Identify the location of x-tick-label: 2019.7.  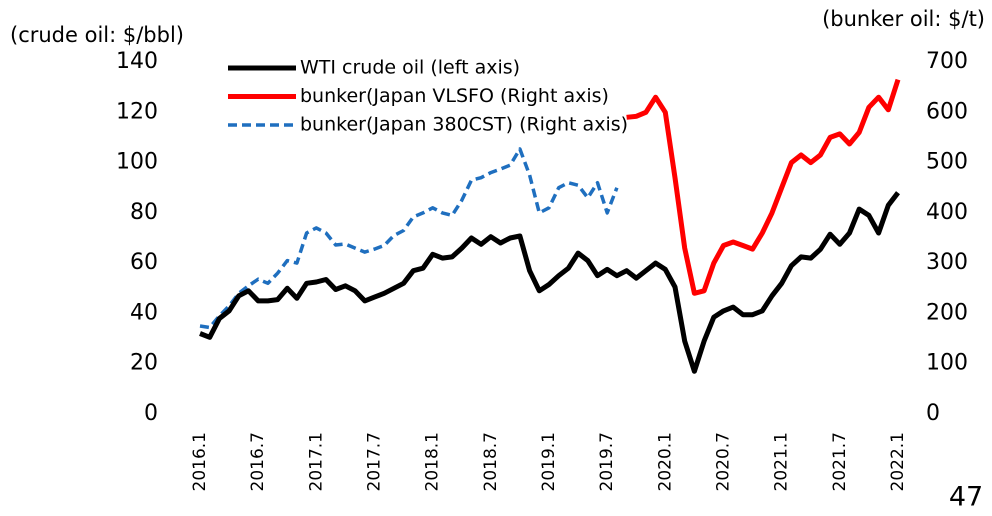
(607, 461).